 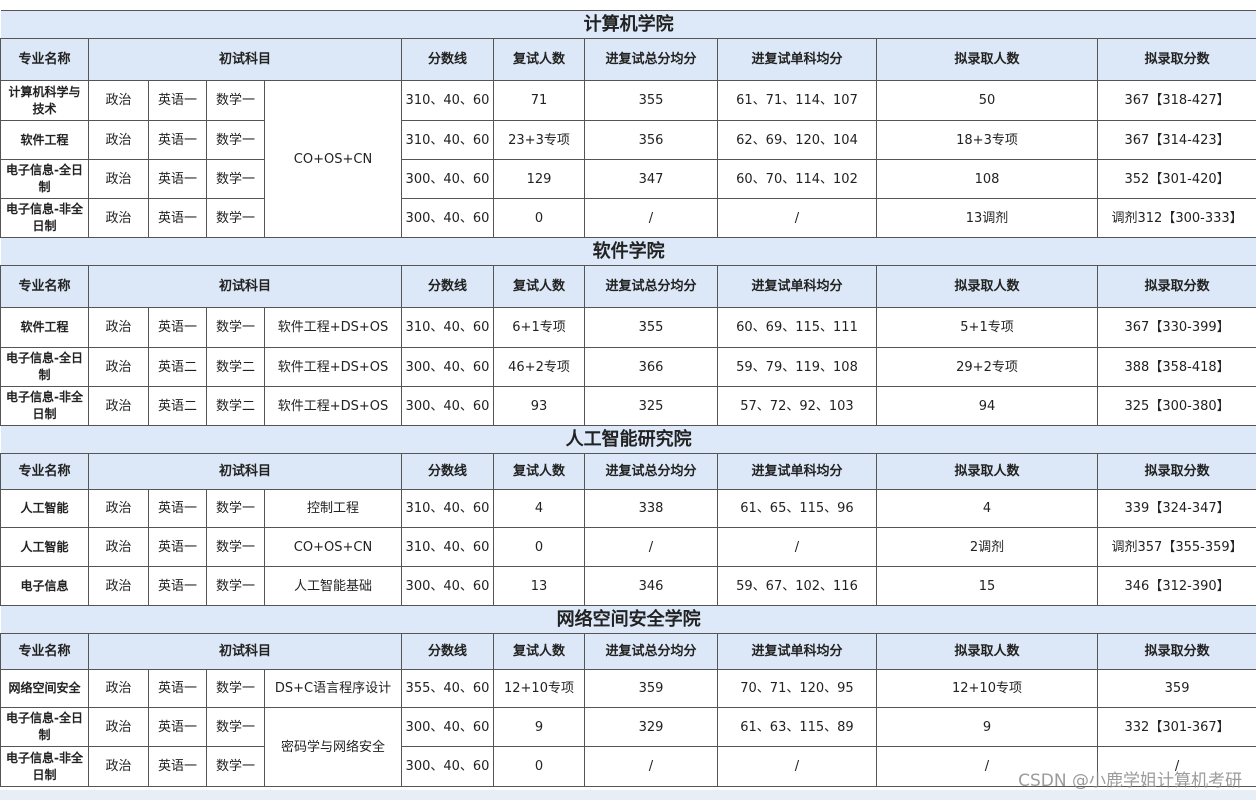 What do you see at coordinates (987, 367) in the screenshot?
I see `admit-count: 29+2专项` at bounding box center [987, 367].